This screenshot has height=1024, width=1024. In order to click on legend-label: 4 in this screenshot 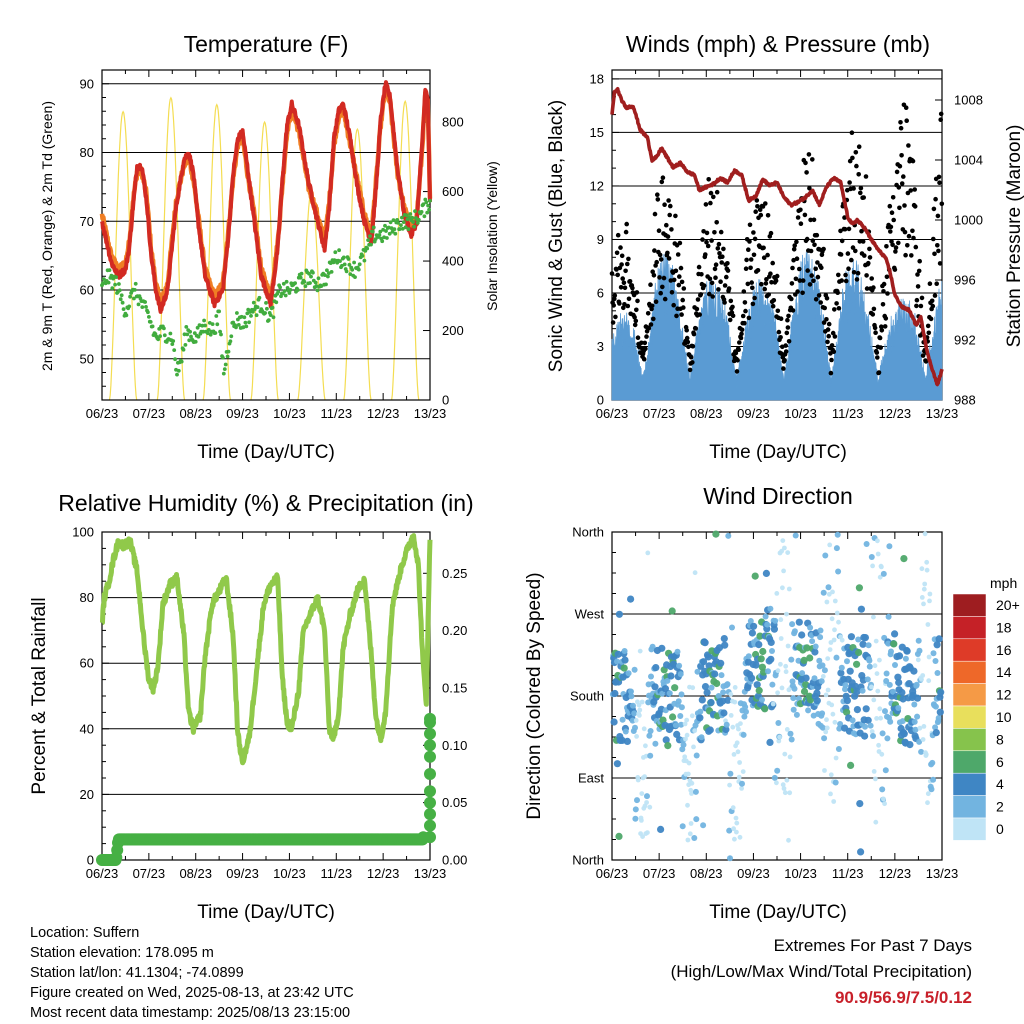, I will do `click(1000, 784)`.